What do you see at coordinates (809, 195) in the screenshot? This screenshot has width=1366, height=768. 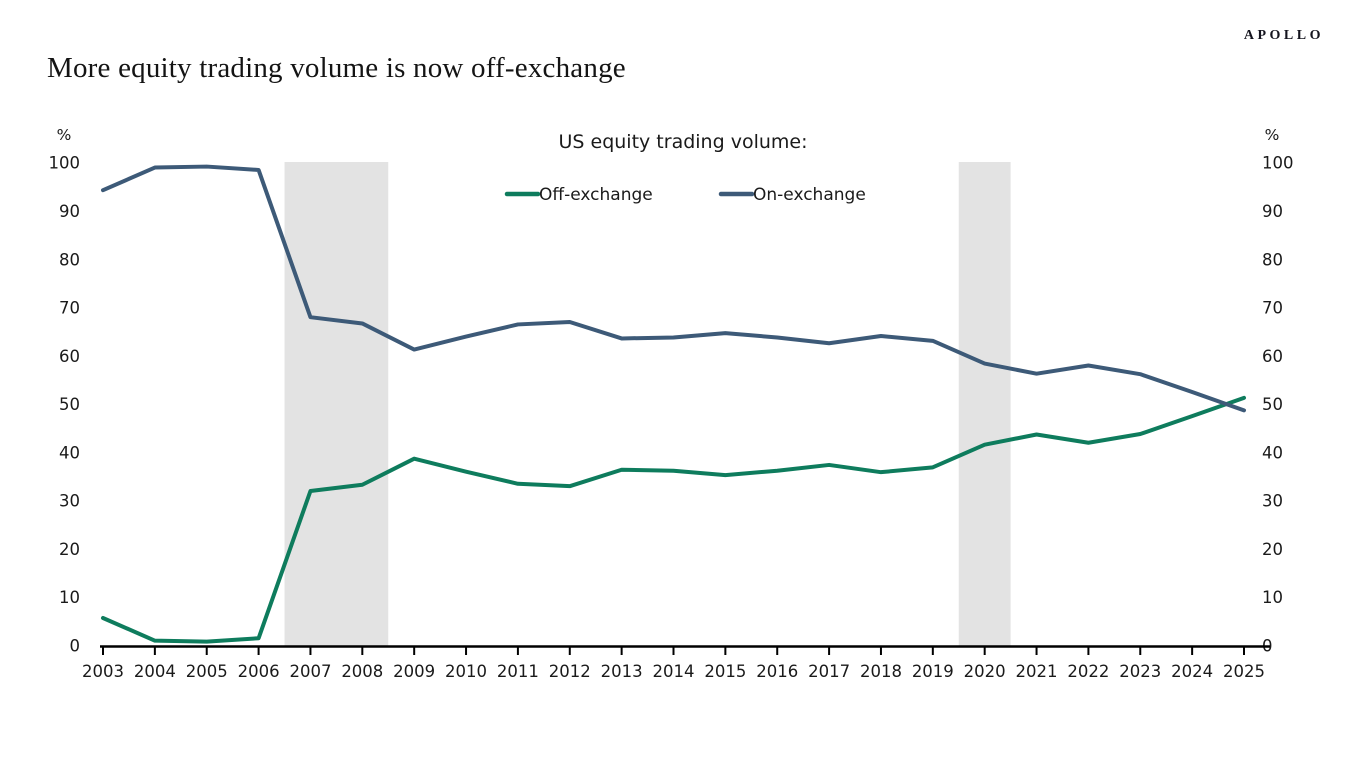 I see `legend-label-on-exchange: On-exchange` at bounding box center [809, 195].